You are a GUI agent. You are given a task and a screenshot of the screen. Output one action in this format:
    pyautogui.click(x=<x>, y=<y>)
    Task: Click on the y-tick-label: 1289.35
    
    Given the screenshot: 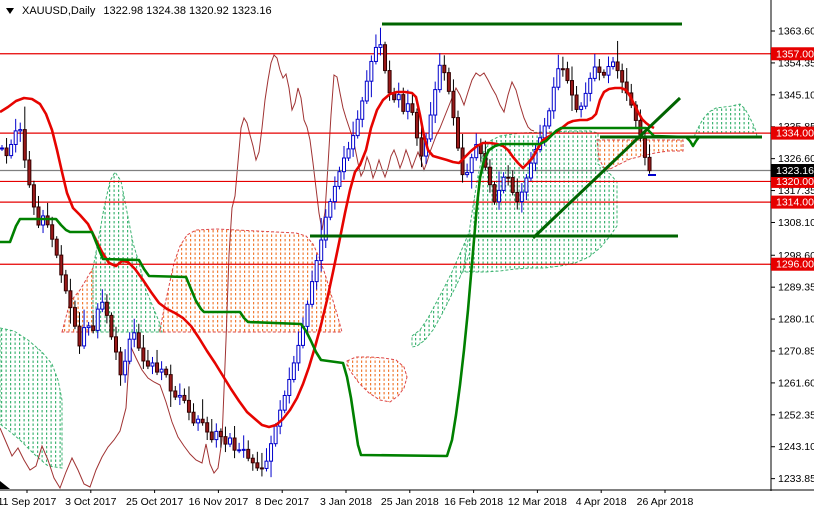 What is the action you would take?
    pyautogui.click(x=796, y=288)
    